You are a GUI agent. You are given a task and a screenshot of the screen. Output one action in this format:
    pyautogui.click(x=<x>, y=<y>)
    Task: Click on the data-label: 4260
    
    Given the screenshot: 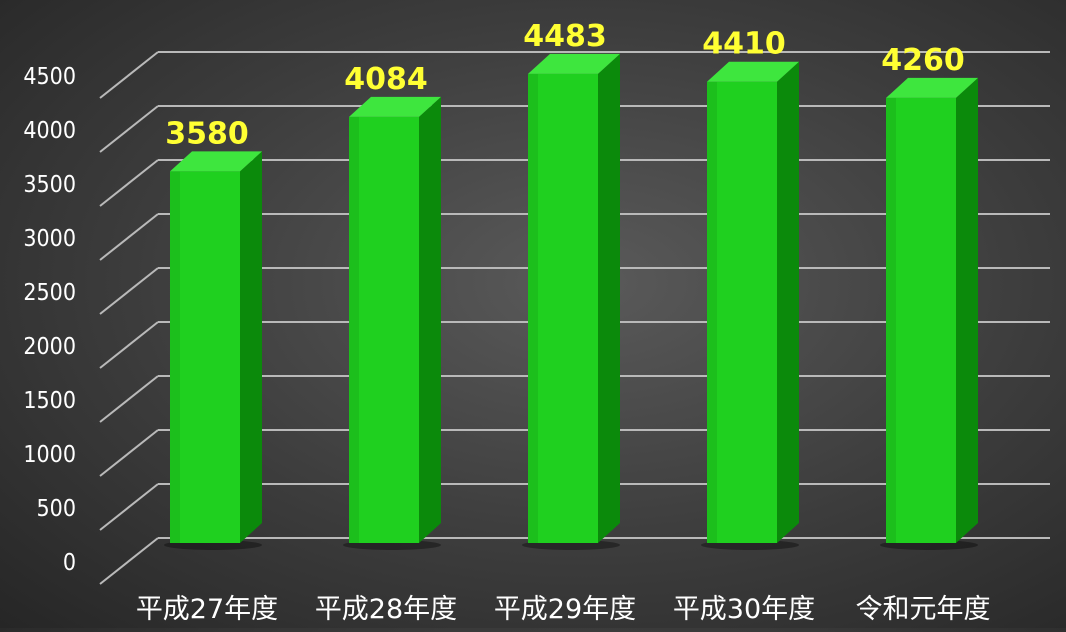 What is the action you would take?
    pyautogui.click(x=923, y=60)
    